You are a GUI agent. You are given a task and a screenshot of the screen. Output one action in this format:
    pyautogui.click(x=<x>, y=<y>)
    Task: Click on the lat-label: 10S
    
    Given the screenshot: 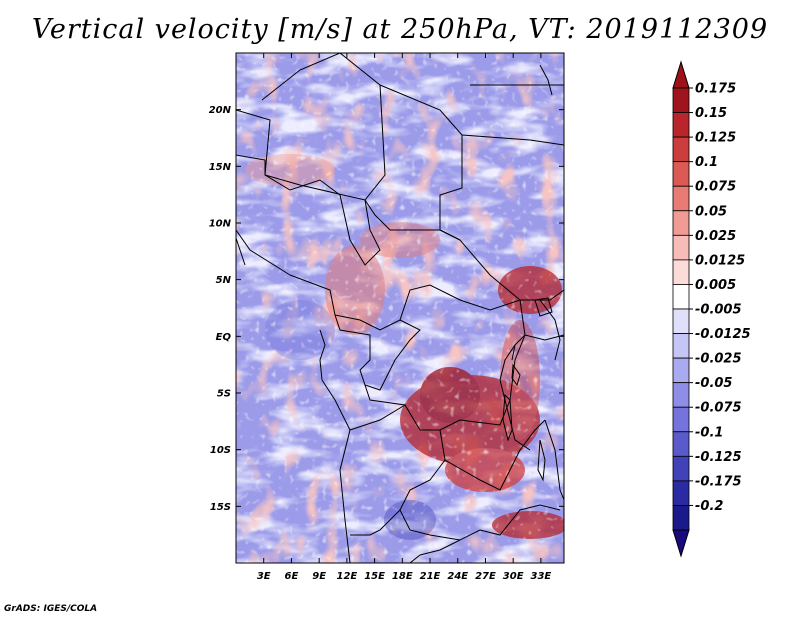 What is the action you would take?
    pyautogui.click(x=220, y=450)
    